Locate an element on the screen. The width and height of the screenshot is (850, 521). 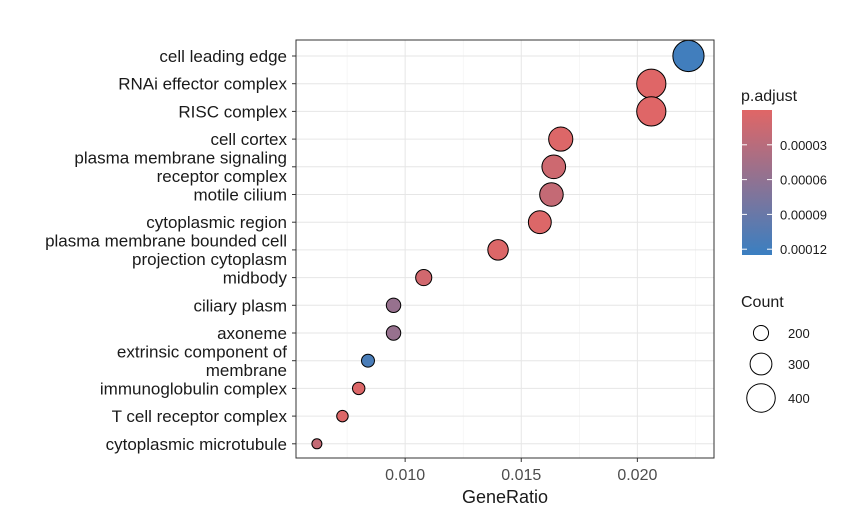
category-label-line: membrane is located at coordinates (246, 370).